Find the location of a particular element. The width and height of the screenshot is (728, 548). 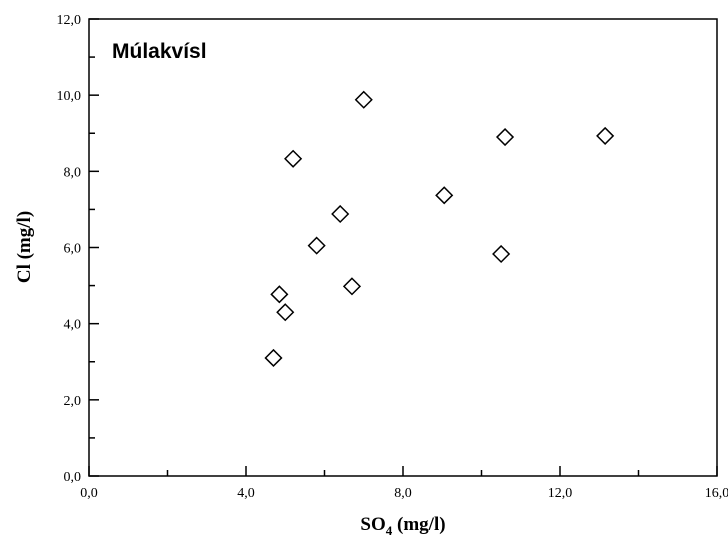

x-axis-title-subscript: 4 is located at coordinates (389, 530).